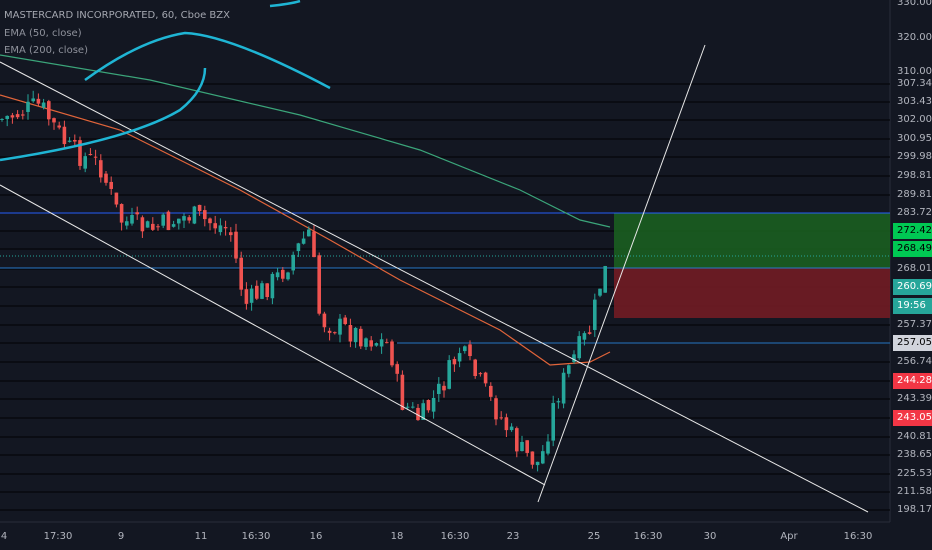 The image size is (932, 550). Describe the element at coordinates (914, 138) in the screenshot. I see `price-label: 300.95` at that location.